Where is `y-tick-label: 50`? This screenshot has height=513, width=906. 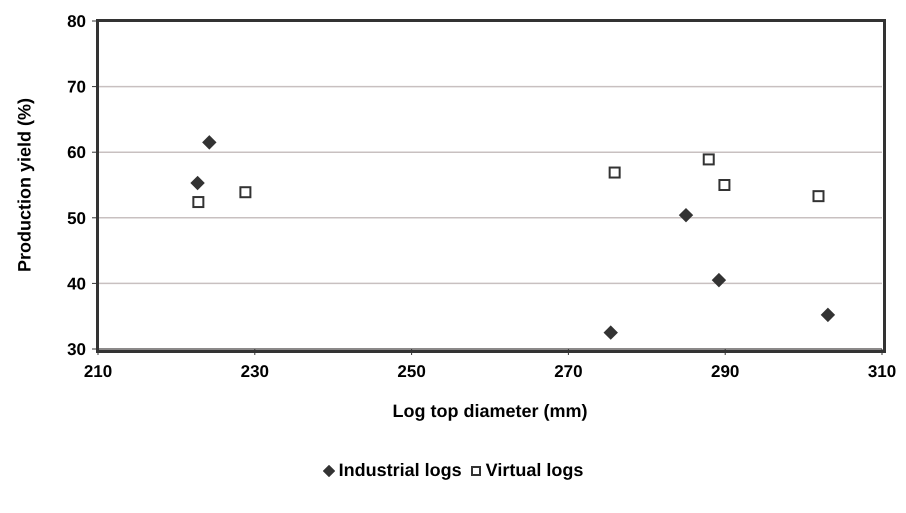 y-tick-label: 50 is located at coordinates (76, 218).